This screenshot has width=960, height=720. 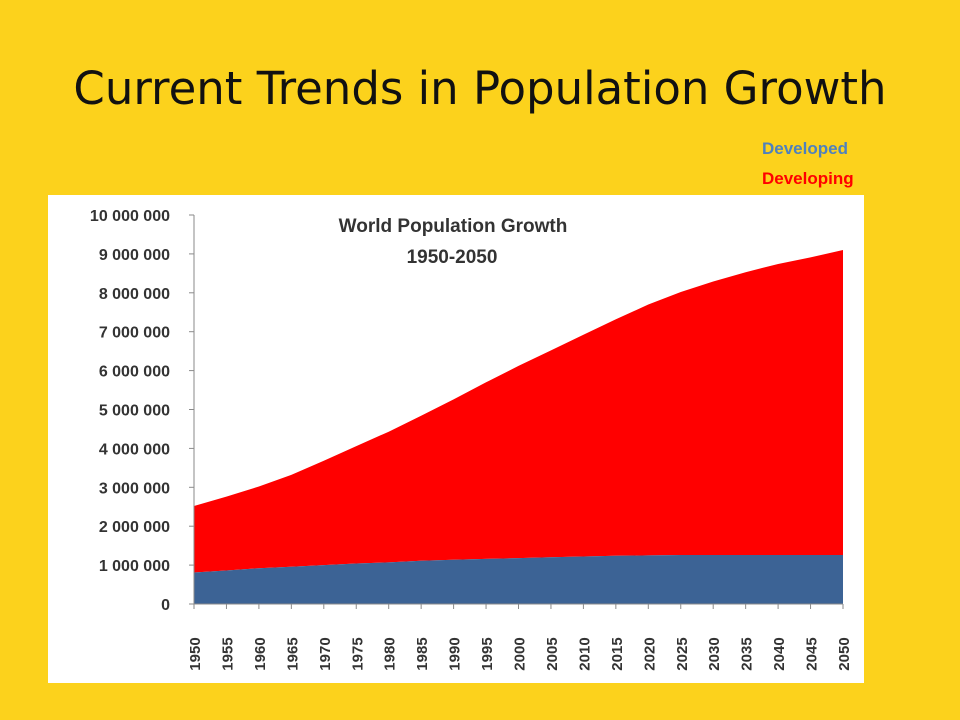 What do you see at coordinates (134, 294) in the screenshot?
I see `y-tick-label: 8 000 000` at bounding box center [134, 294].